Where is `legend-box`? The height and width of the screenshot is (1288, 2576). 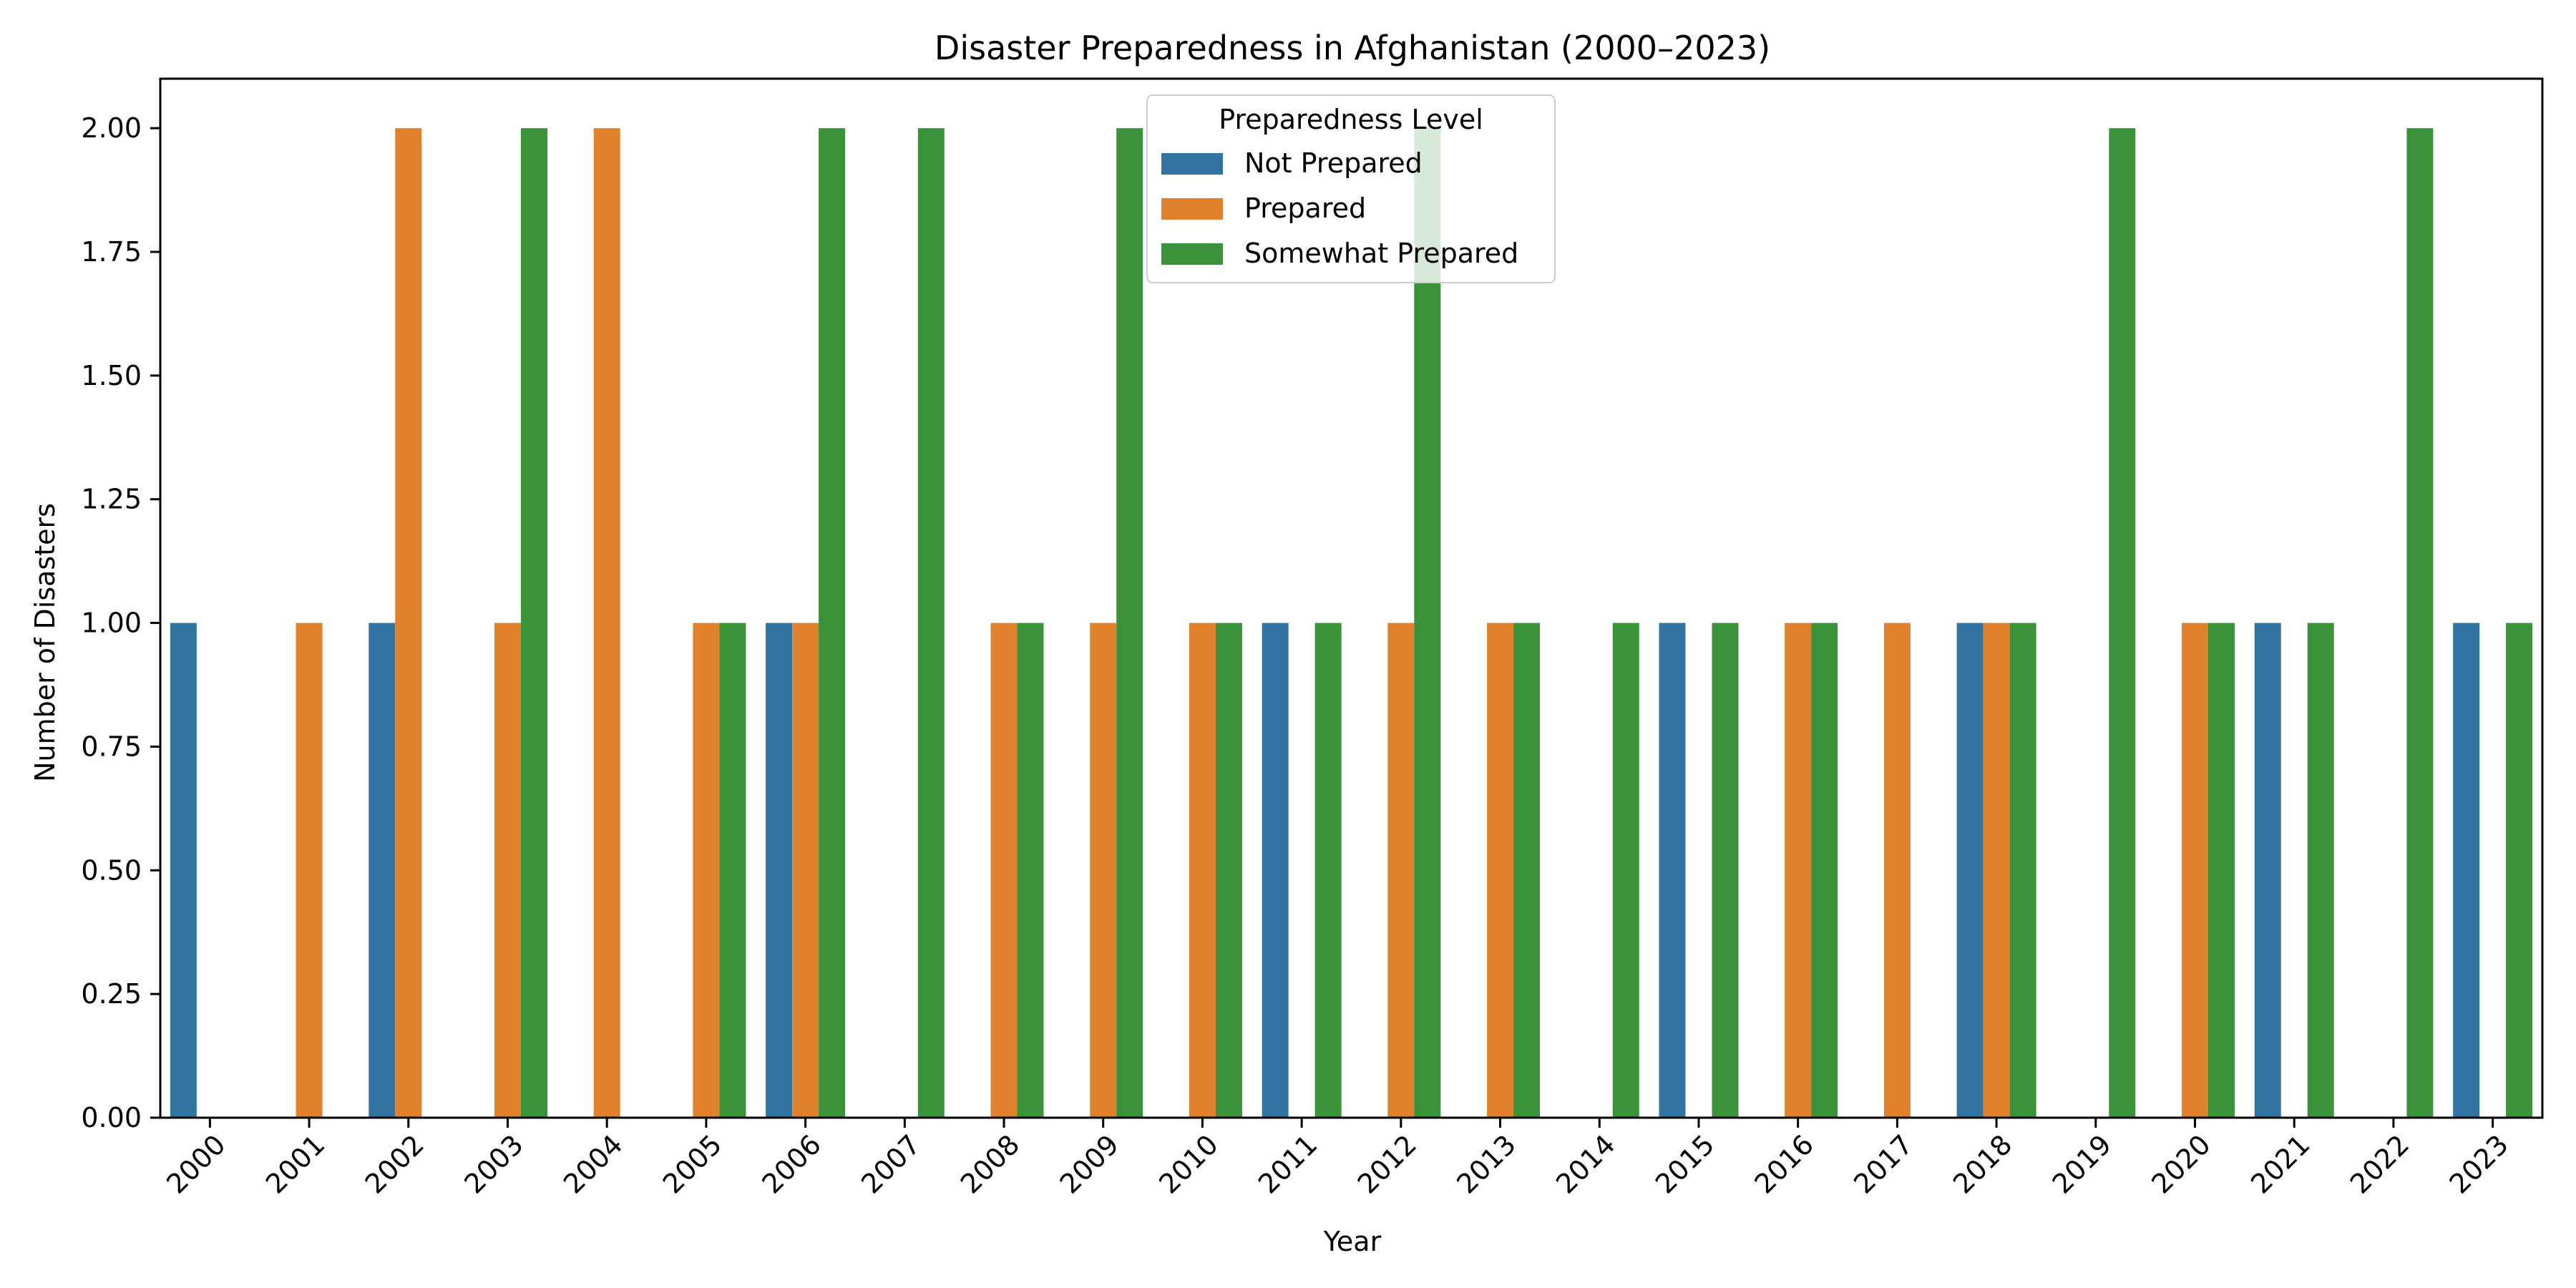
legend-box is located at coordinates (1351, 188).